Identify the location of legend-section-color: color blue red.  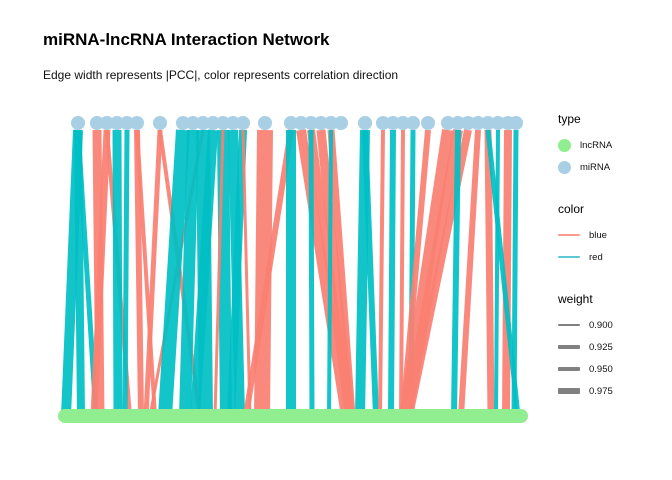
(613, 235).